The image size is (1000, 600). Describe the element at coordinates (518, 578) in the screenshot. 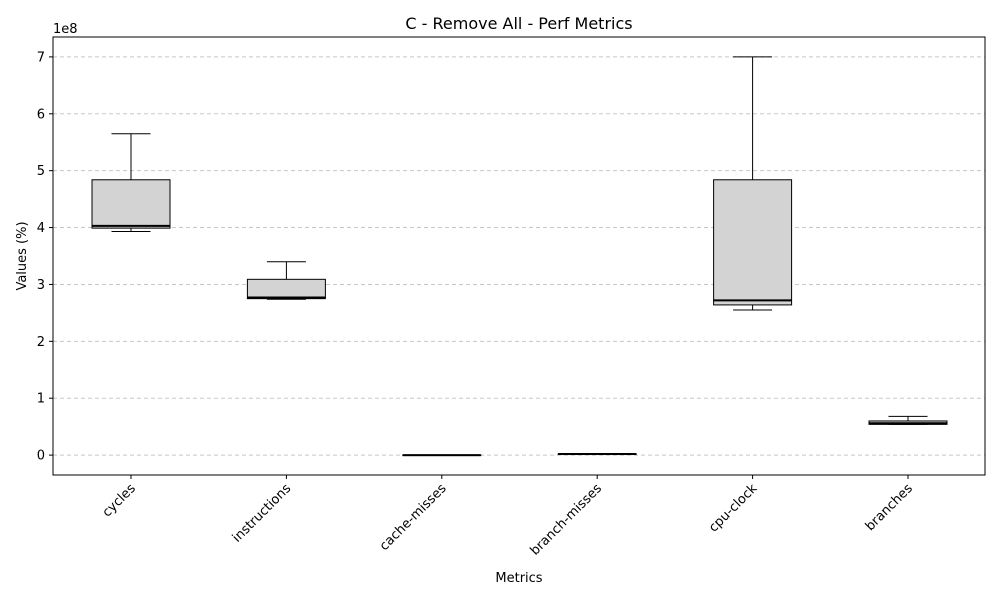

I see `x-axis-label: Metrics` at that location.